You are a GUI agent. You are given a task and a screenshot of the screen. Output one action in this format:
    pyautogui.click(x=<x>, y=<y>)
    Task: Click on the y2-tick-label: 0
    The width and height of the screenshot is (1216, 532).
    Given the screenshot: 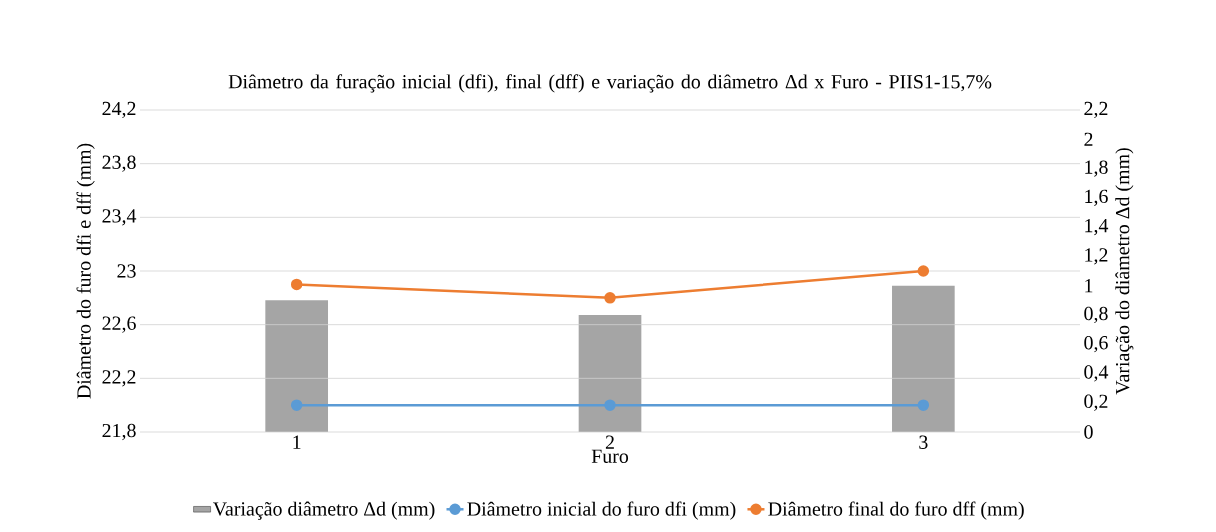 What is the action you would take?
    pyautogui.click(x=1088, y=432)
    